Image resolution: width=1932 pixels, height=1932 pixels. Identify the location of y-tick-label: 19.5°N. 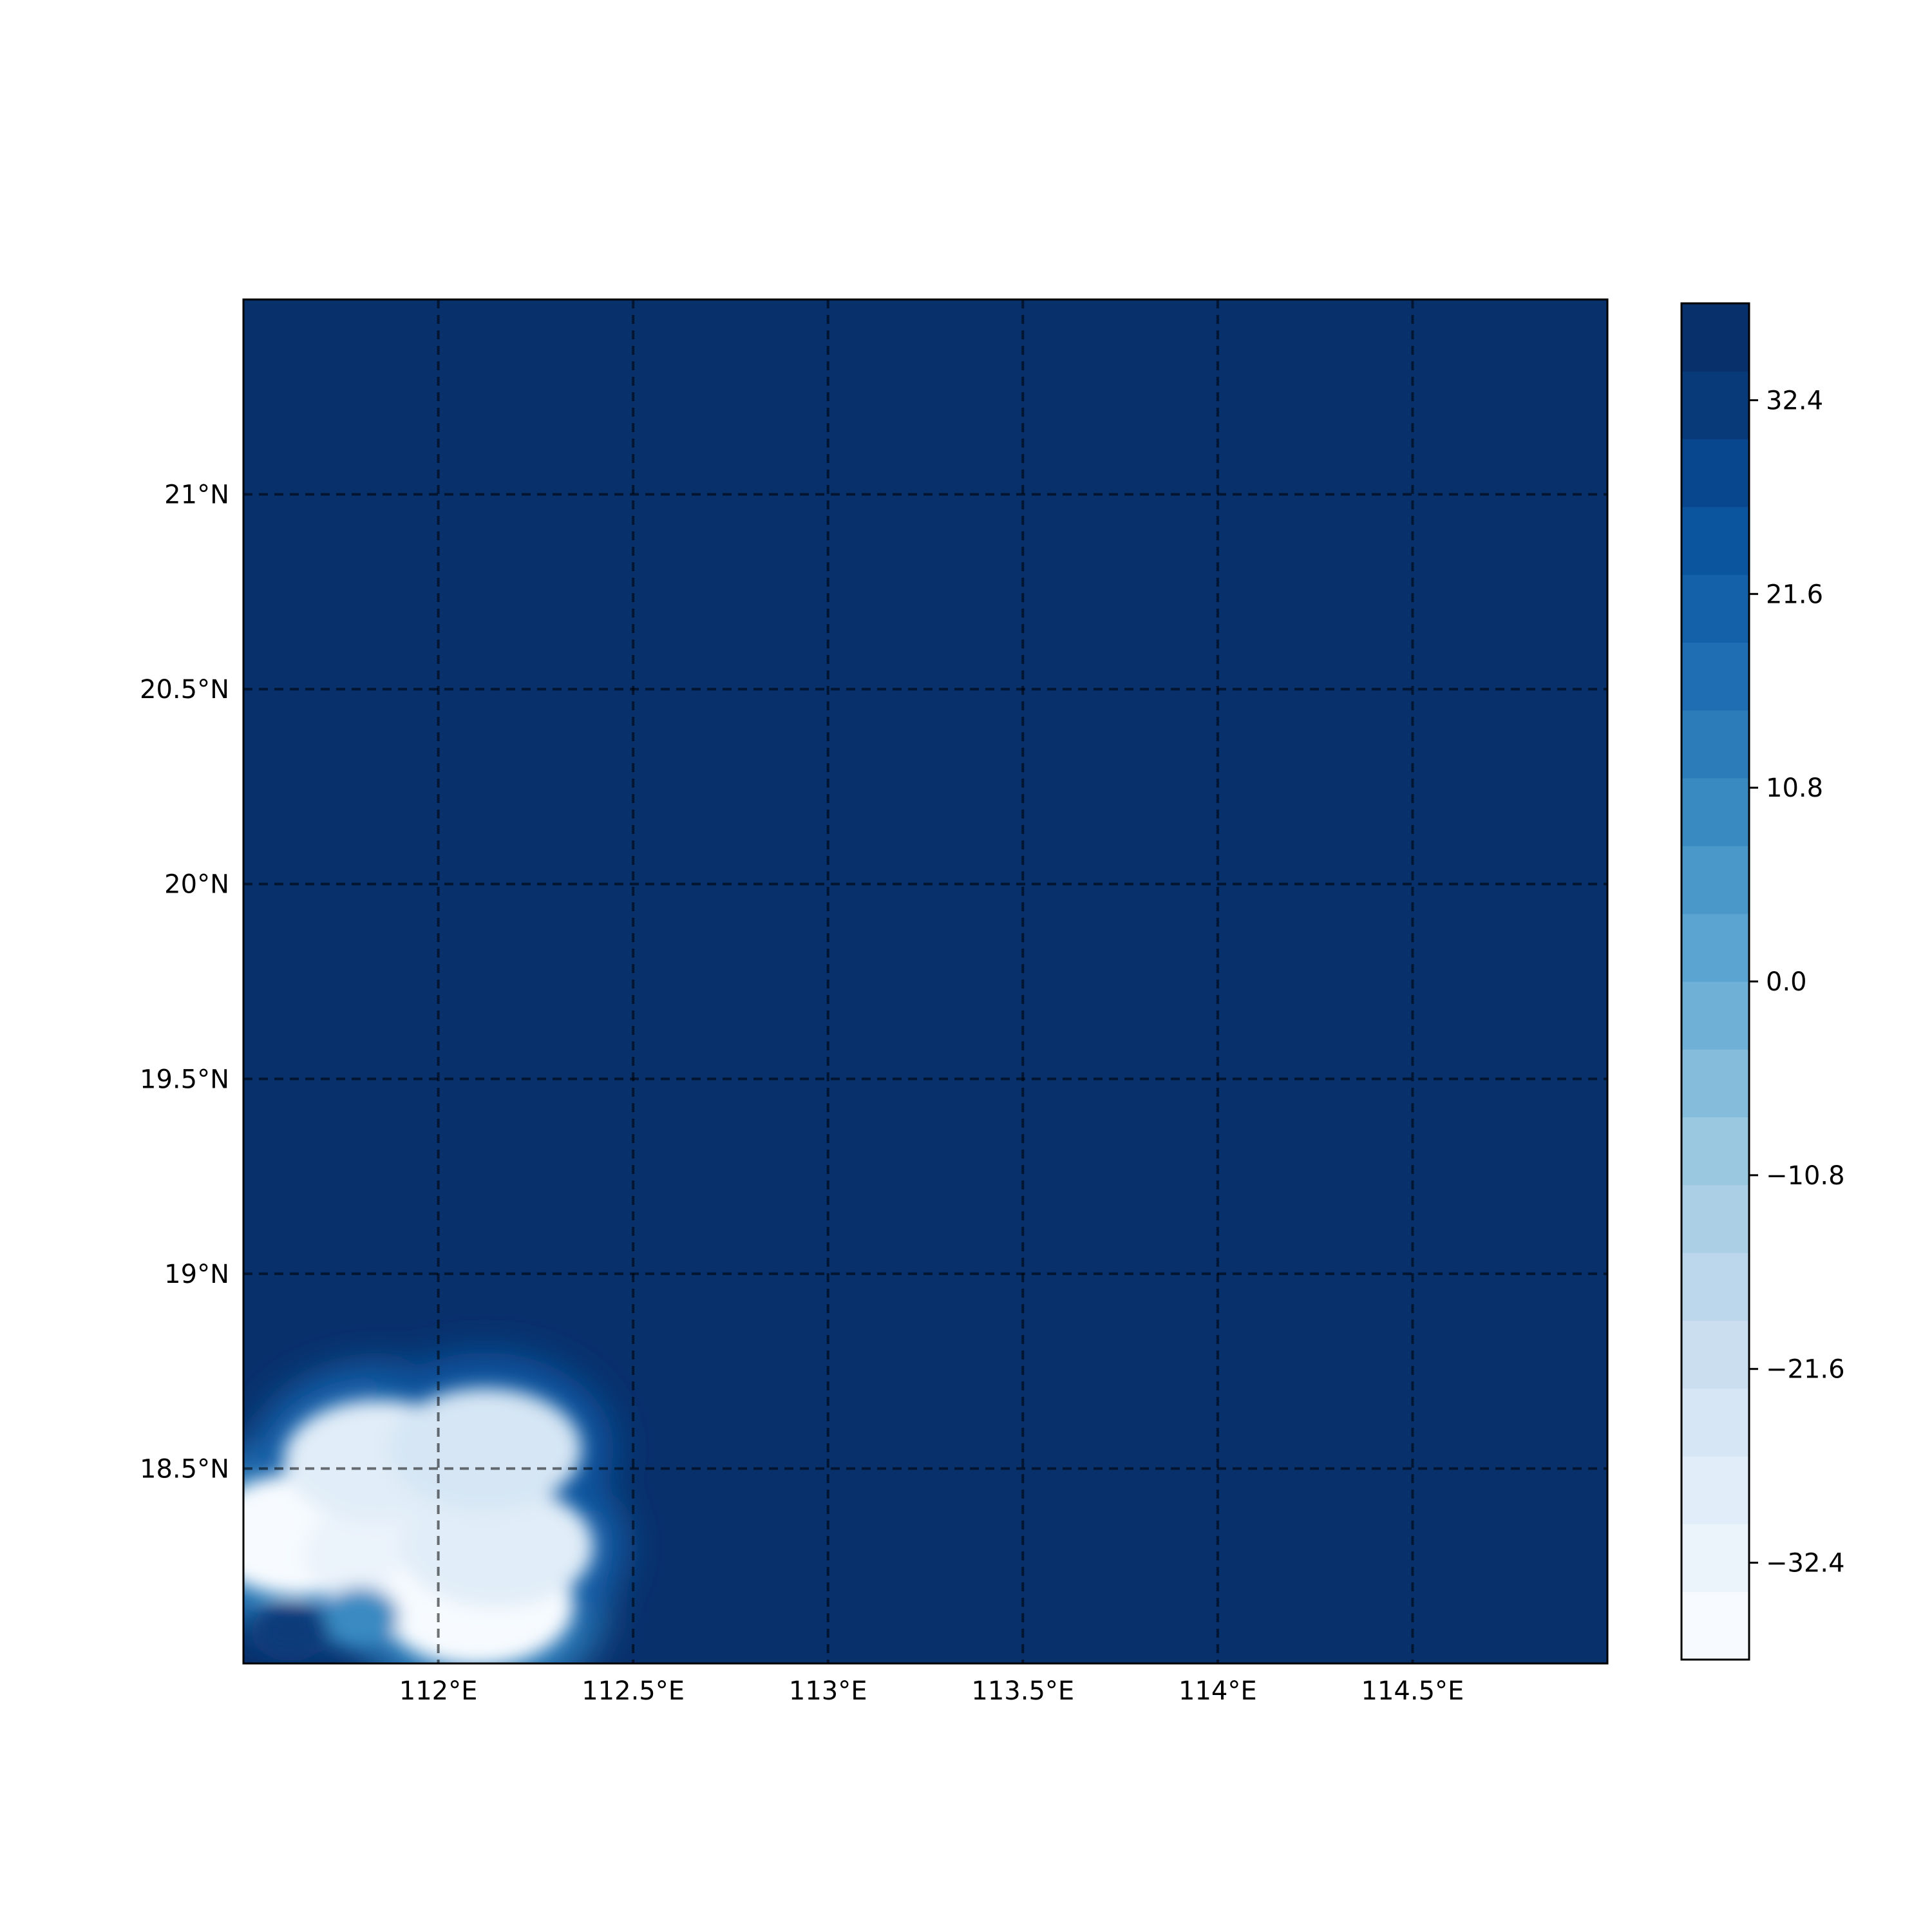
(184, 1079).